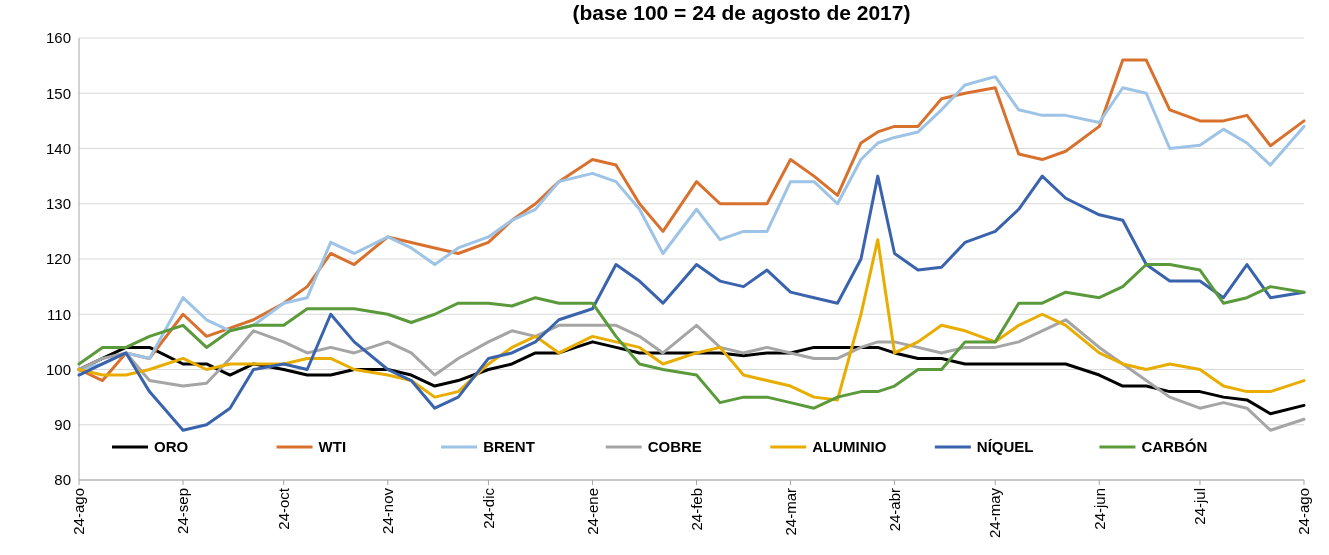 The height and width of the screenshot is (555, 1329). What do you see at coordinates (509, 447) in the screenshot?
I see `legend-label: BRENT` at bounding box center [509, 447].